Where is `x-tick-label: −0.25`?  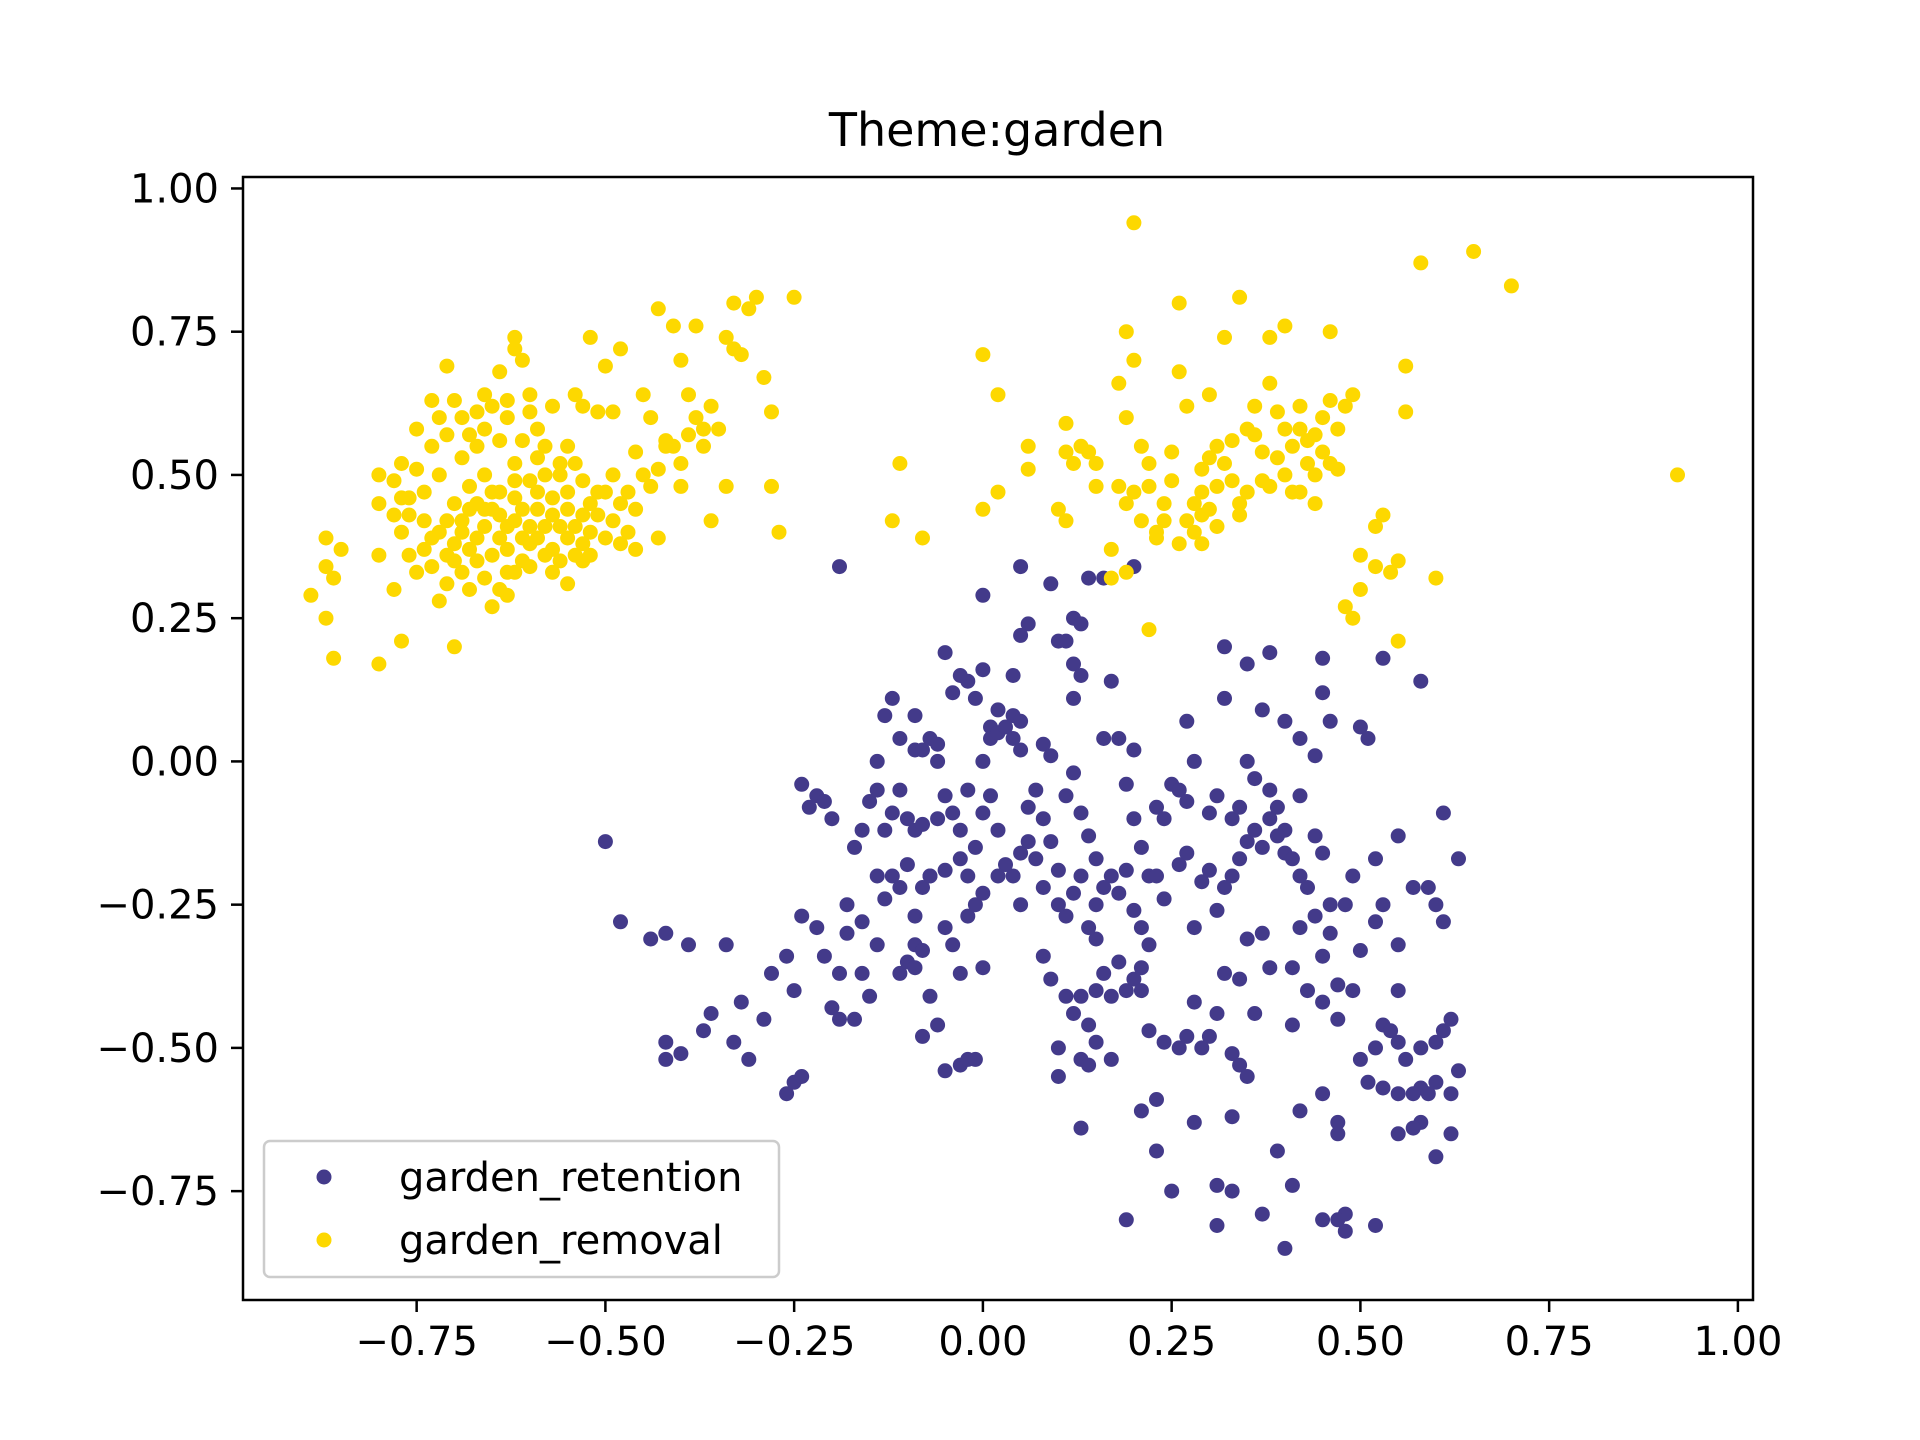 x-tick-label: −0.25 is located at coordinates (794, 1342).